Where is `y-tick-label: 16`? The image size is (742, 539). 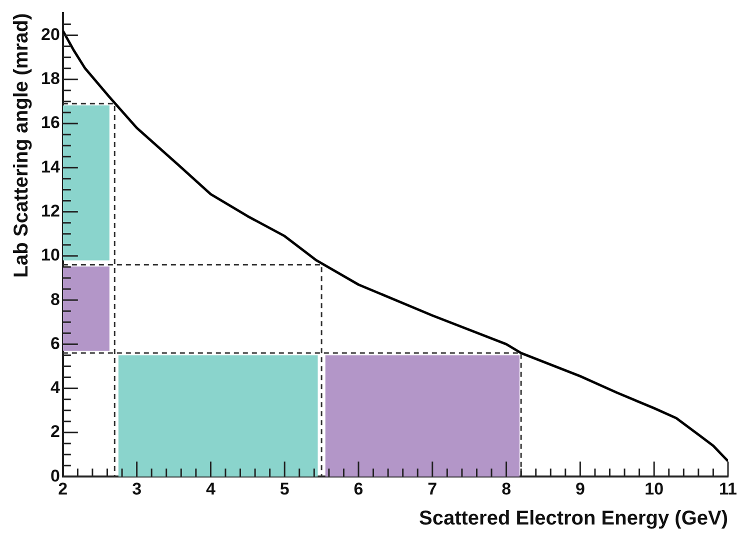 y-tick-label: 16 is located at coordinates (50, 122).